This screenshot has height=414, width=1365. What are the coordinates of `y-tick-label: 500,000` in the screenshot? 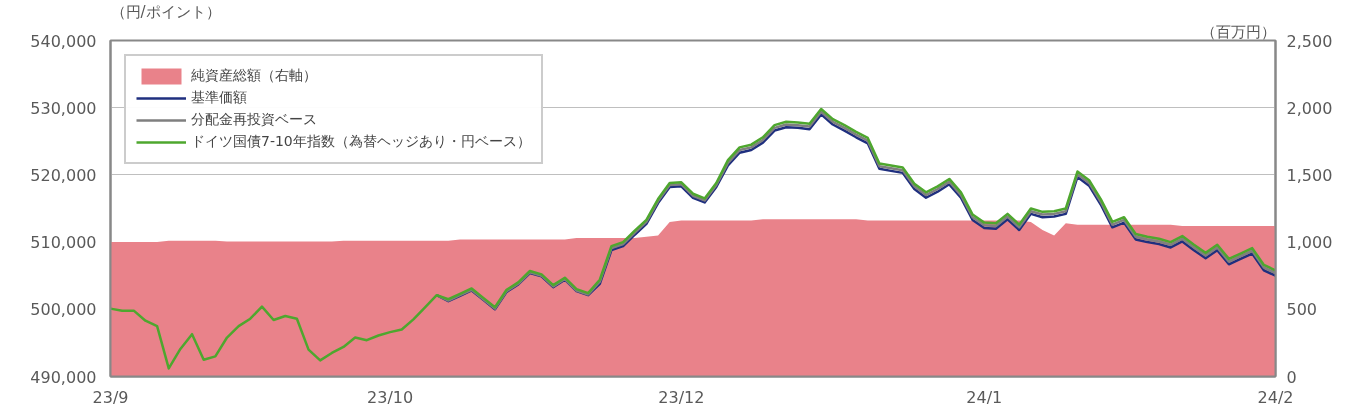 It's located at (63, 310).